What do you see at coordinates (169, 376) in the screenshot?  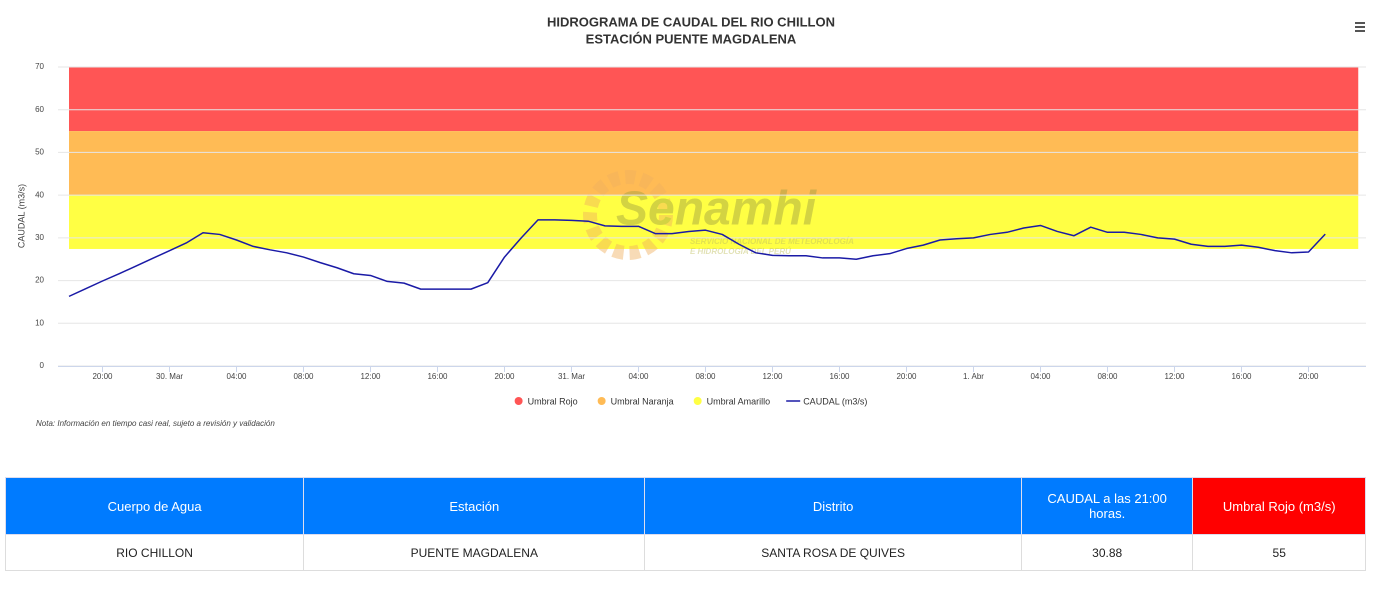 I see `x-tick-label: 30. Mar` at bounding box center [169, 376].